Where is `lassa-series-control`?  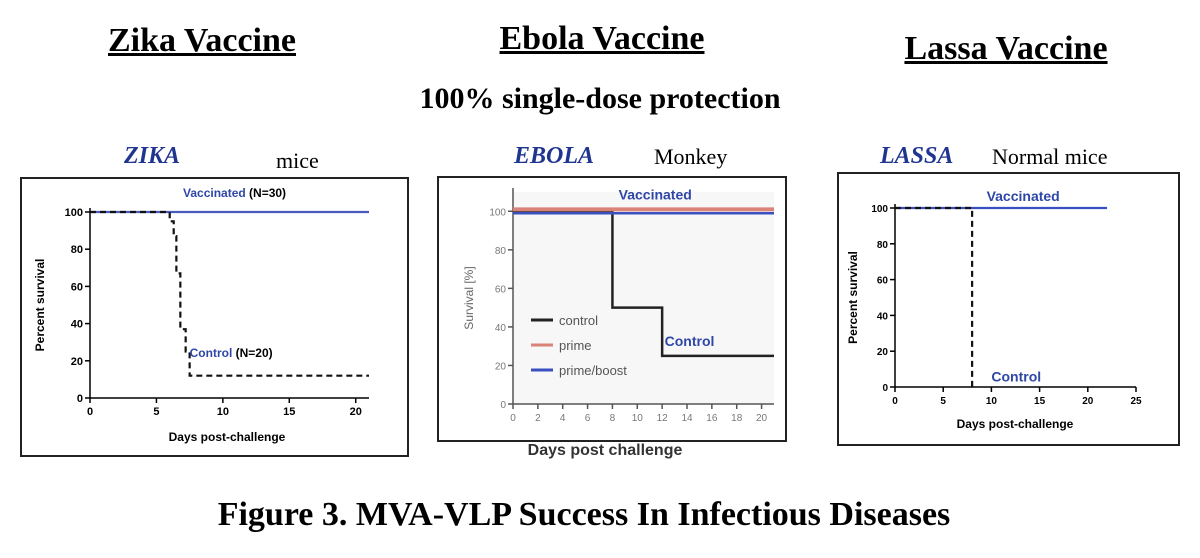 lassa-series-control is located at coordinates (934, 296).